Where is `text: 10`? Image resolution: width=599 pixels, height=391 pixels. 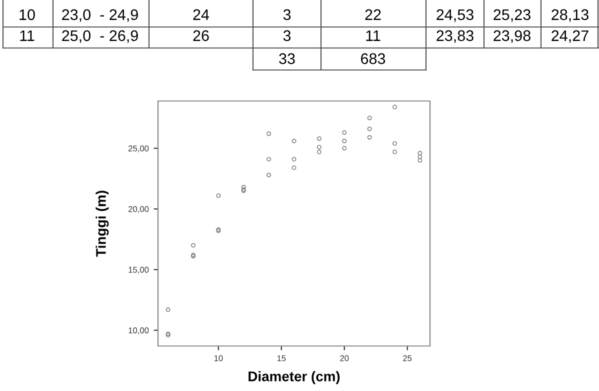
text: 10 is located at coordinates (27, 14).